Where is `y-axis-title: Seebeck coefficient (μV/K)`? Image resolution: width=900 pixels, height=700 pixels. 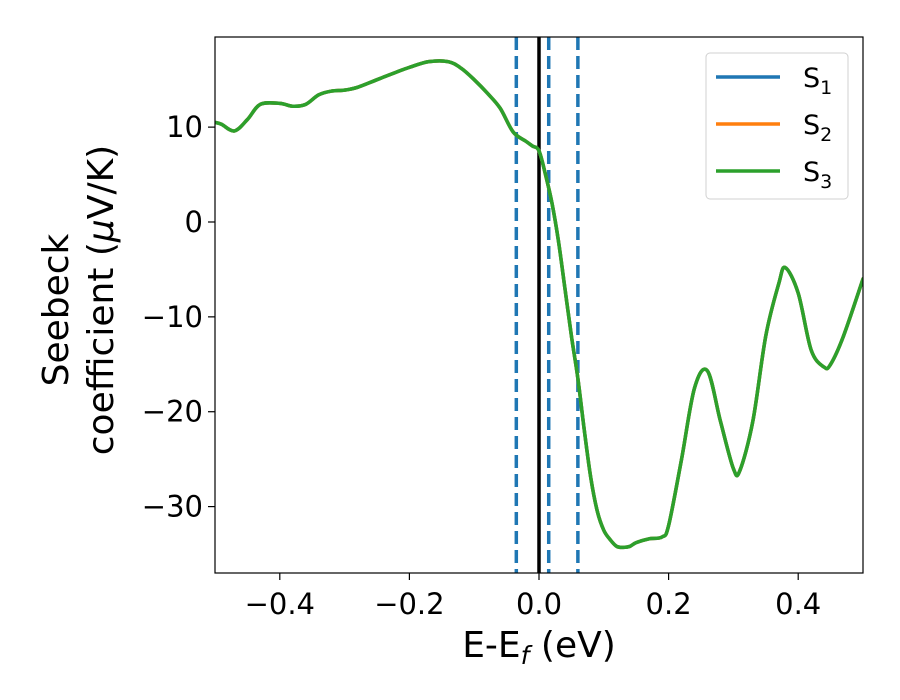
y-axis-title: Seebeck coefficient (μV/K) is located at coordinates (79, 300).